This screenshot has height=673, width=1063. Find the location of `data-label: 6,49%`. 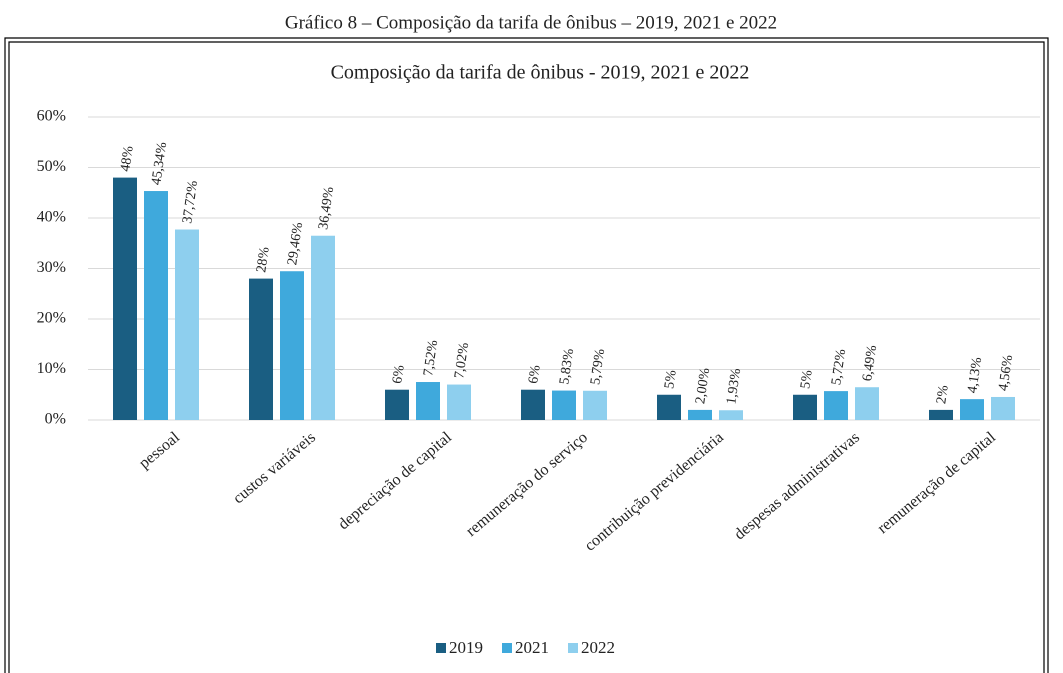

data-label: 6,49% is located at coordinates (870, 363).